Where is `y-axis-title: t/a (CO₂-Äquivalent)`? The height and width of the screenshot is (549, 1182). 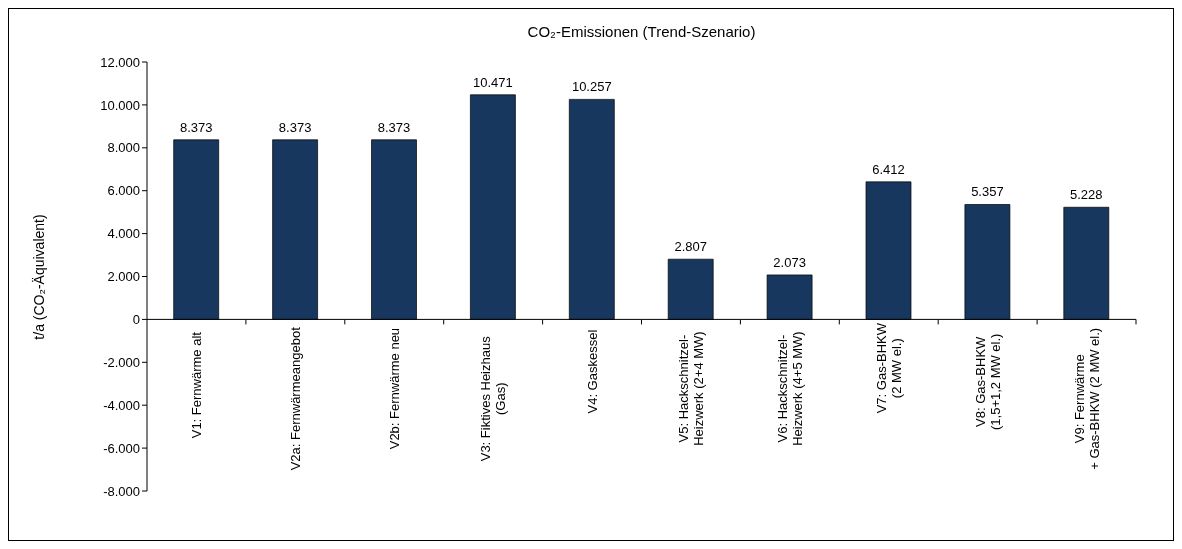
y-axis-title: t/a (CO₂-Äquivalent) is located at coordinates (39, 276).